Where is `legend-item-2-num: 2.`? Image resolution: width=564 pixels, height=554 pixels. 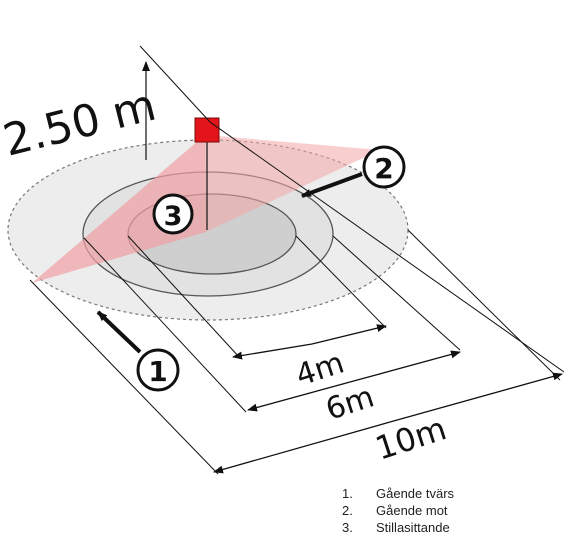
legend-item-2-num: 2. is located at coordinates (347, 510).